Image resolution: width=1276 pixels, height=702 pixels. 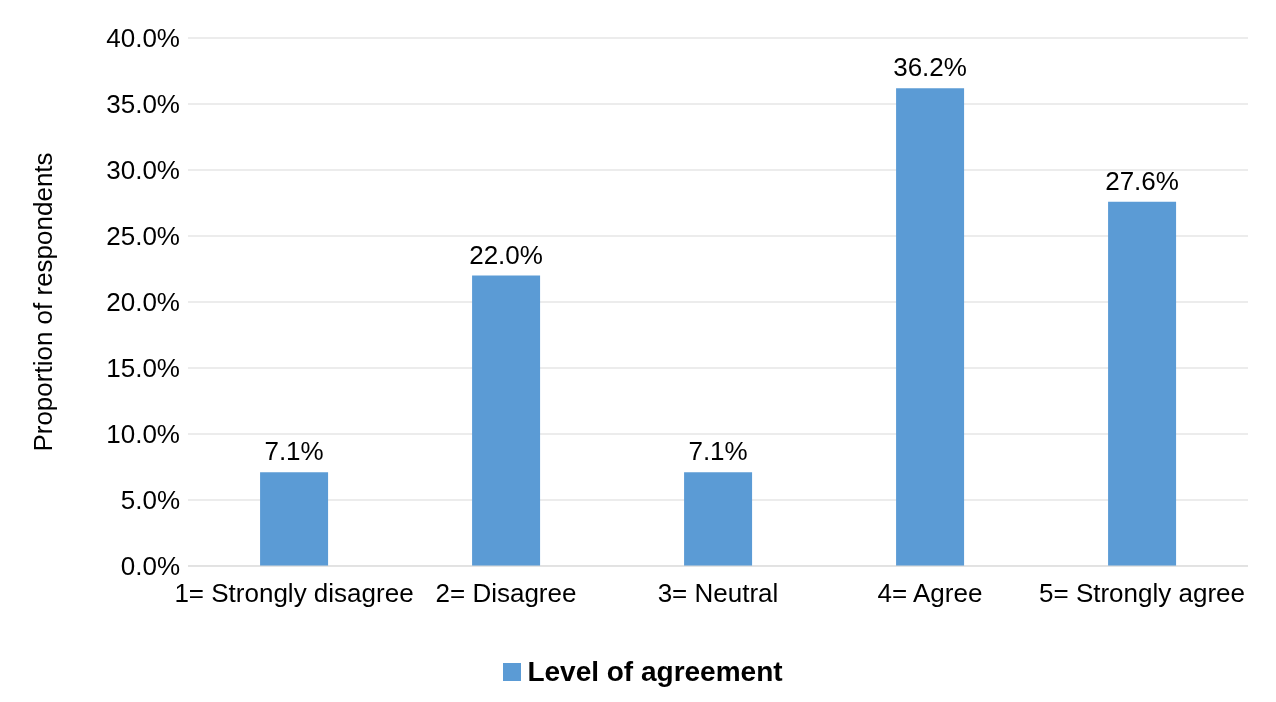 I want to click on x-tick-label: 2= Disagree, so click(x=506, y=593).